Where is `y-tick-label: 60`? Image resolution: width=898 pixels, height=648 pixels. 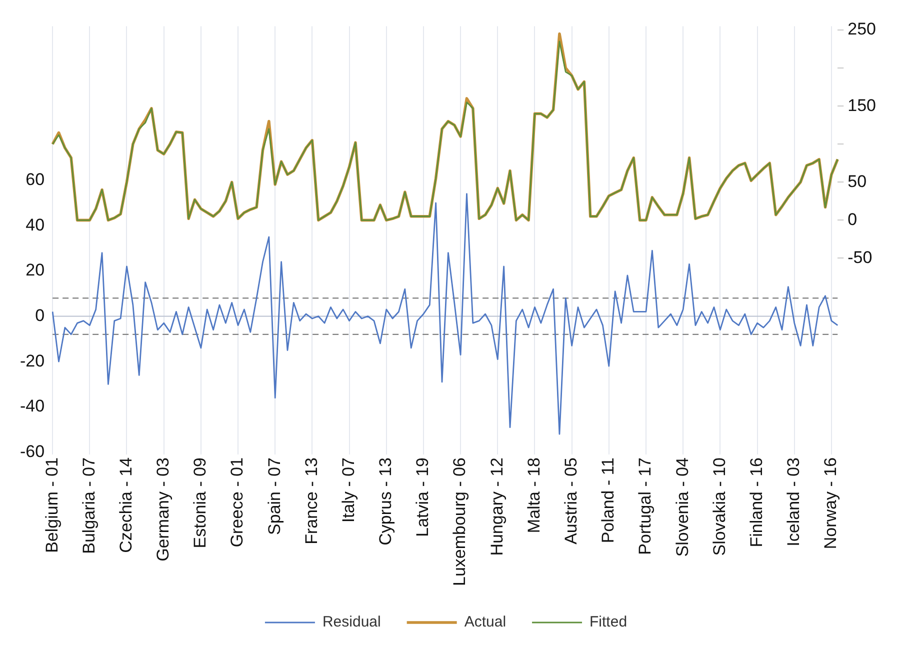
y-tick-label: 60 is located at coordinates (35, 179).